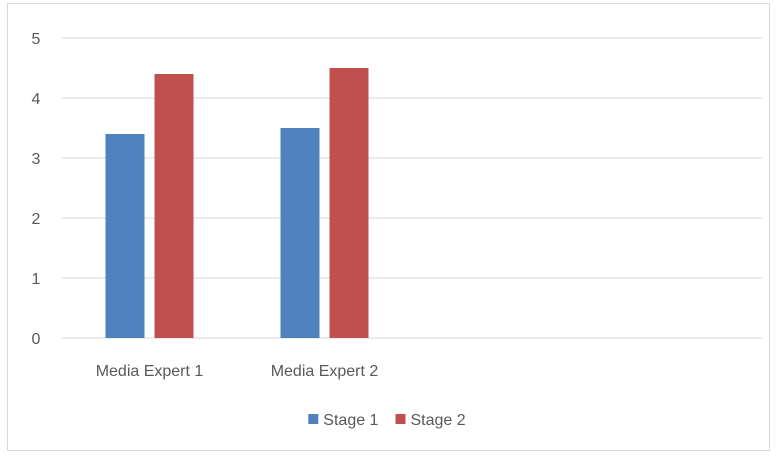 The height and width of the screenshot is (457, 778). I want to click on legend-label-stage-1: Stage 1, so click(350, 420).